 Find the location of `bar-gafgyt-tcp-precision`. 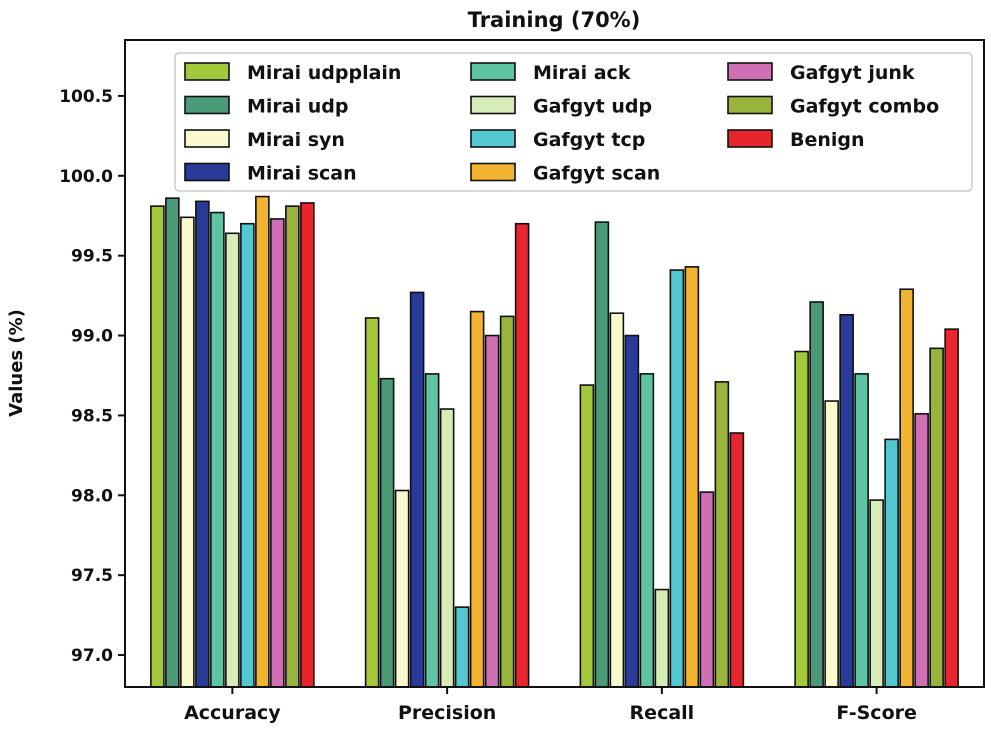

bar-gafgyt-tcp-precision is located at coordinates (462, 647).